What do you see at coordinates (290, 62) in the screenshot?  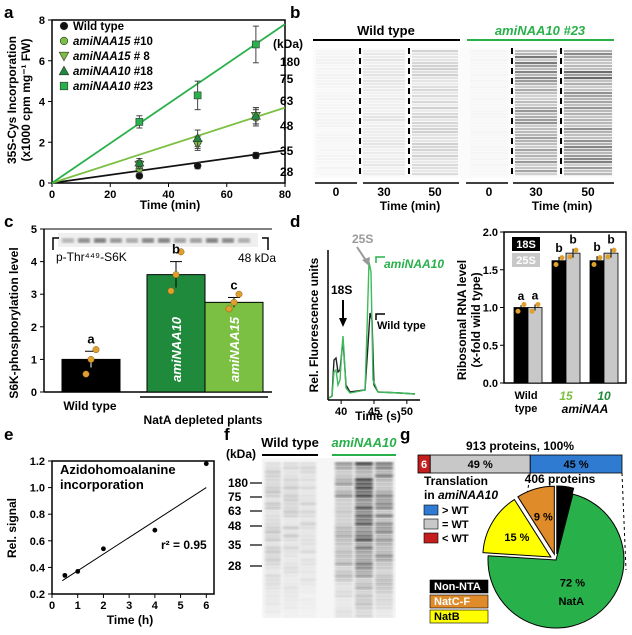 I see `b-marker-label: 180` at bounding box center [290, 62].